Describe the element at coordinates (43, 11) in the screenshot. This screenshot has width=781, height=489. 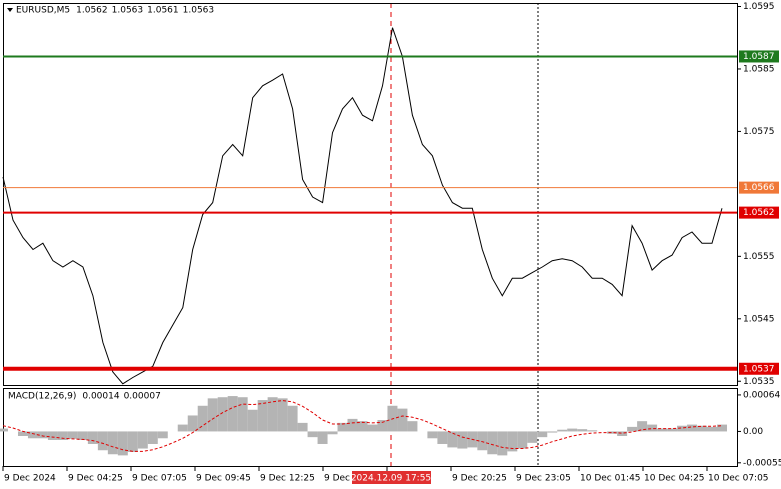
I see `symbol: EURUSD,M5` at that location.